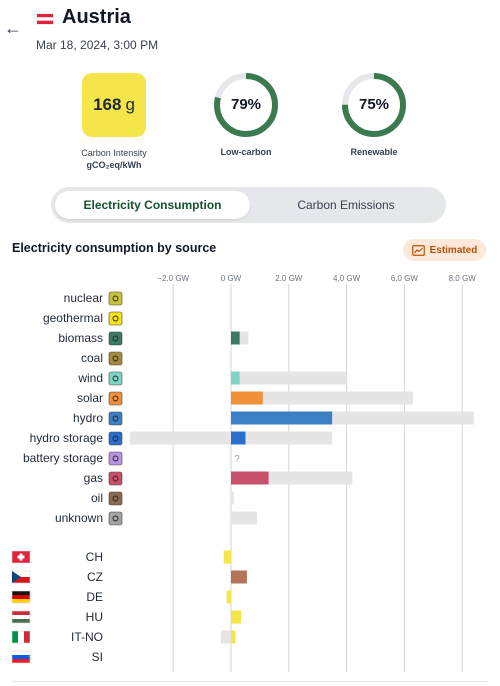  I want to click on carbon-intensity-label: Carbon Intensity gCO₂eq/kWh, so click(114, 159).